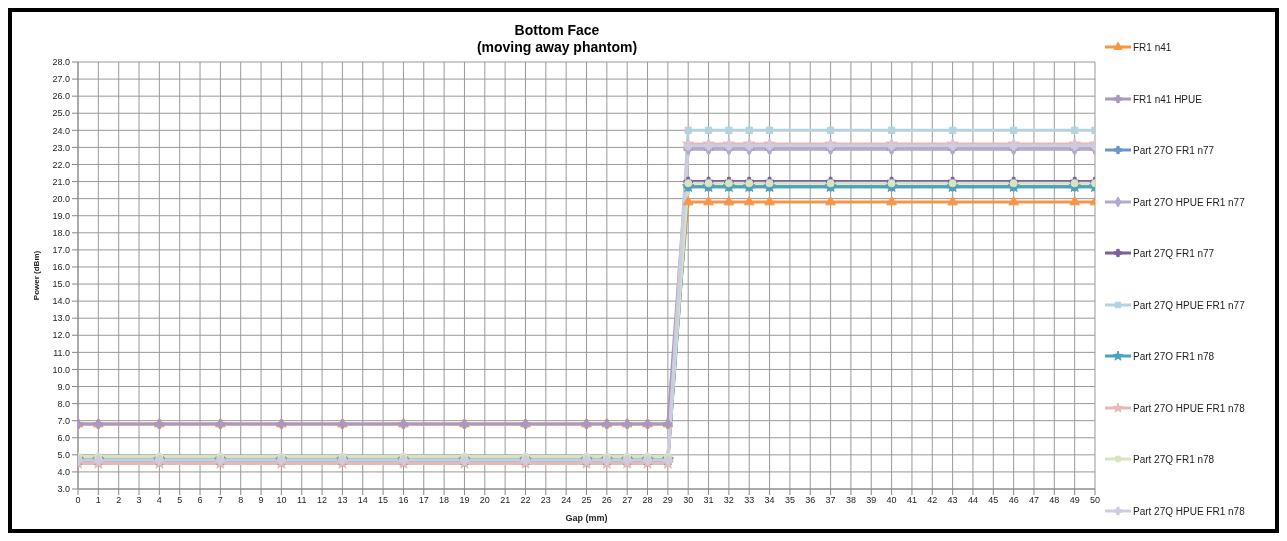 Image resolution: width=1287 pixels, height=541 pixels. Describe the element at coordinates (36, 275) in the screenshot. I see `y-axis-title: Power (dBm)` at that location.